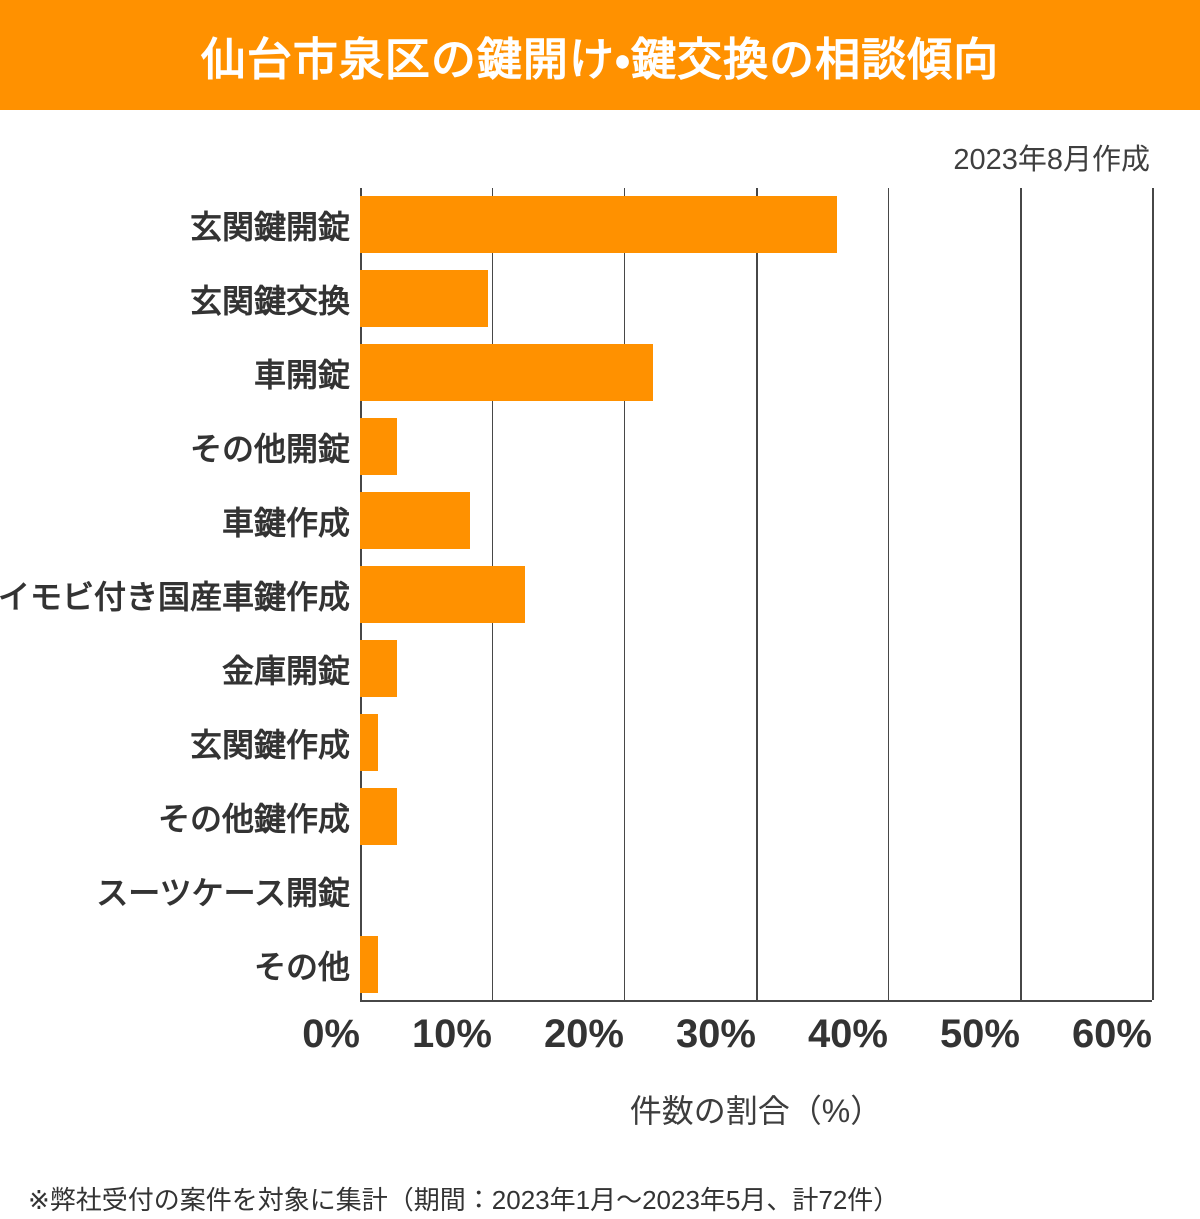 Image resolution: width=1200 pixels, height=1219 pixels. Describe the element at coordinates (269, 227) in the screenshot. I see `category-label: 玄関鍵開錠` at that location.